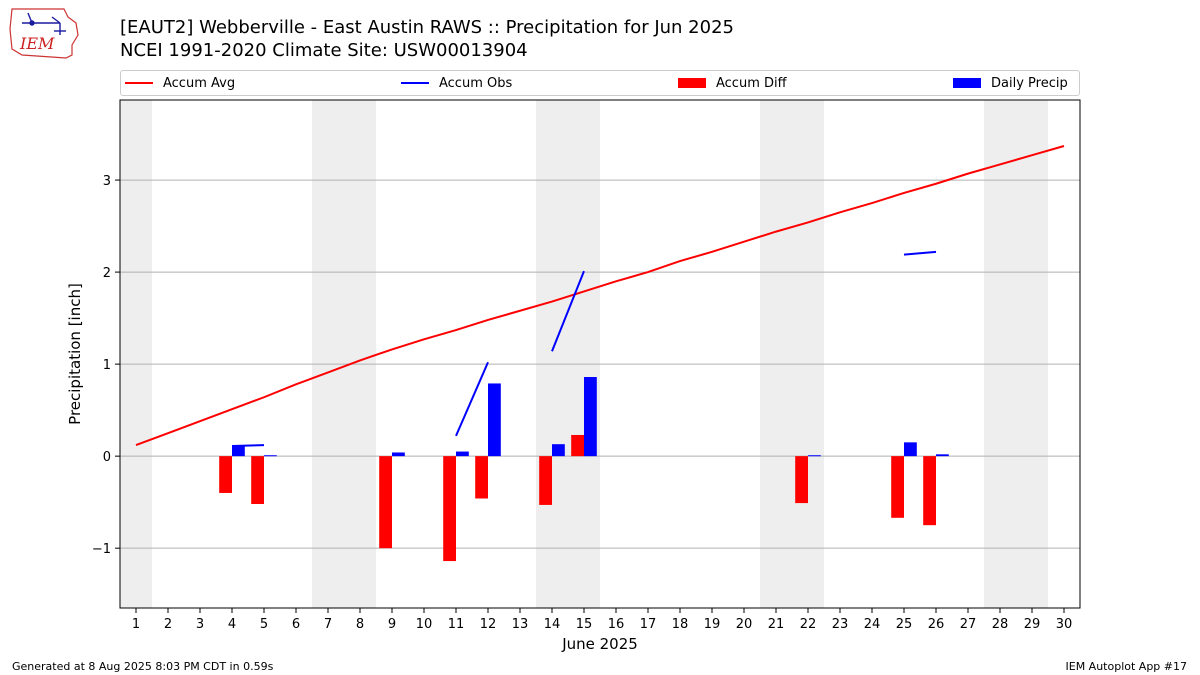  Describe the element at coordinates (1126, 666) in the screenshot. I see `footer-app-id: IEM Autoplot App #17` at that location.